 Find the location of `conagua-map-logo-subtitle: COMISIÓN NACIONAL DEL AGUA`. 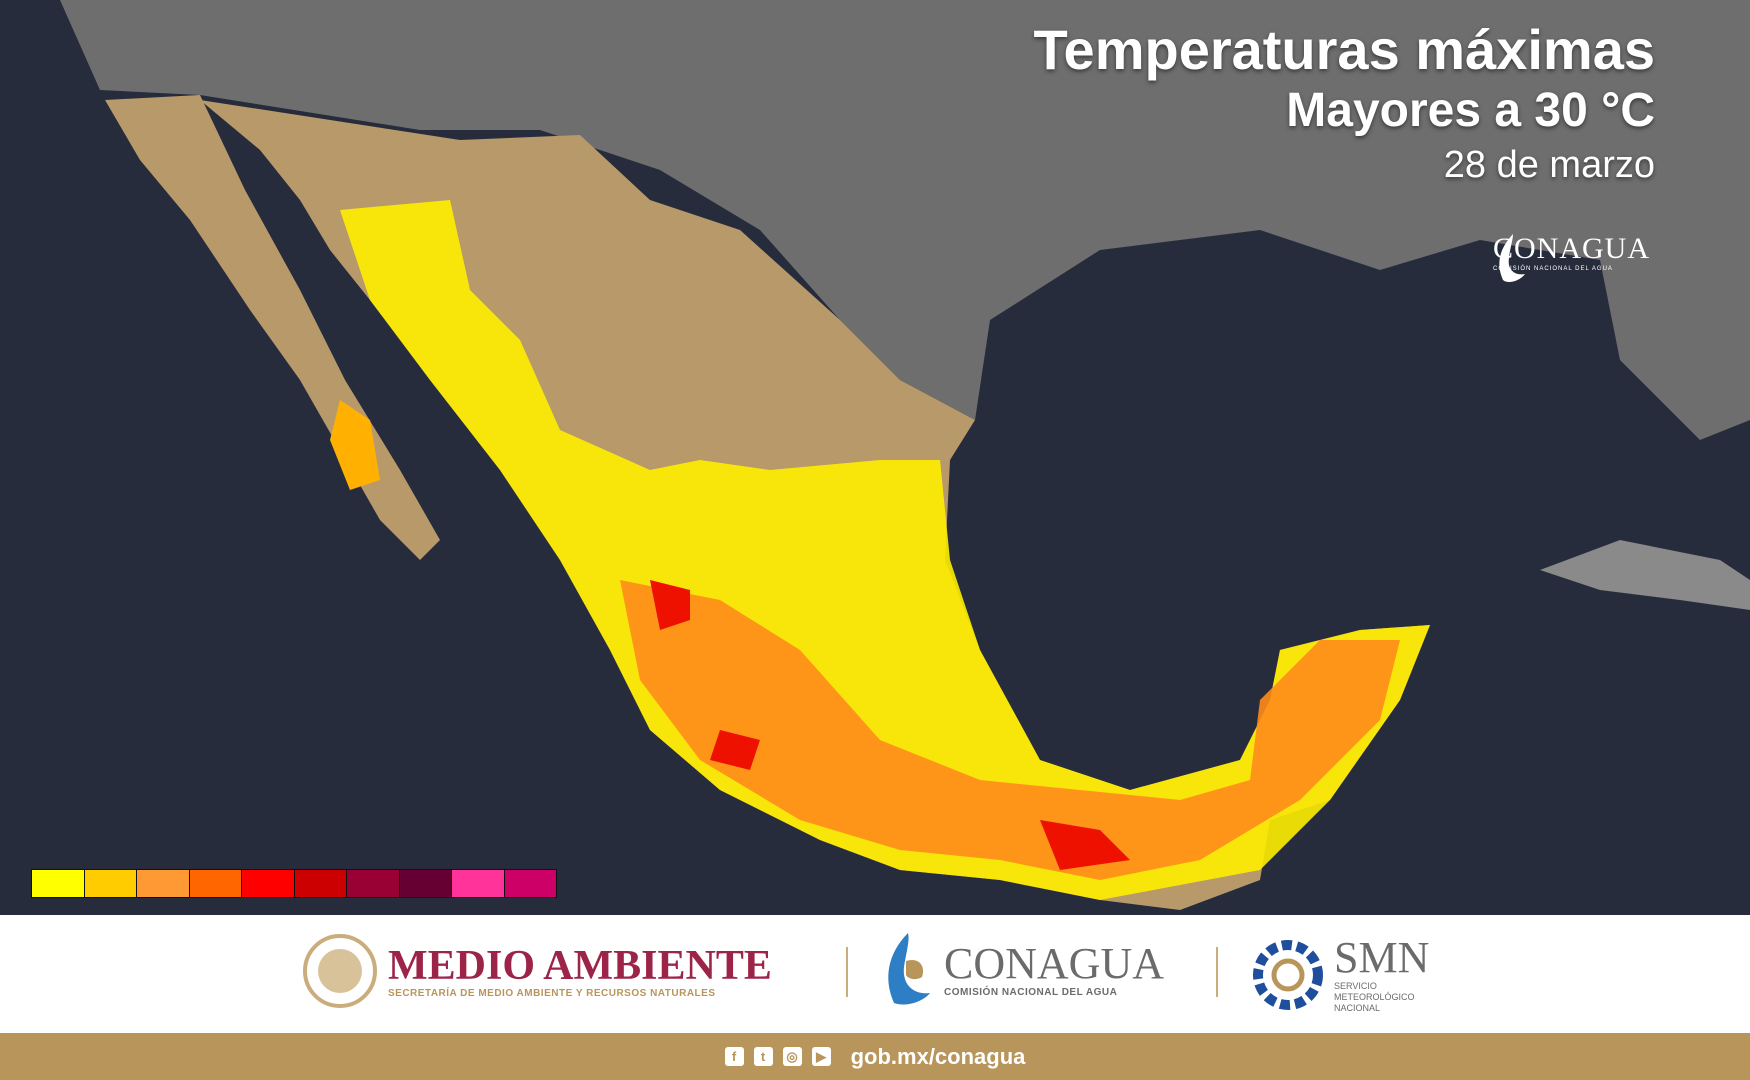

conagua-map-logo-subtitle: COMISIÓN NACIONAL DEL AGUA is located at coordinates (1553, 269).